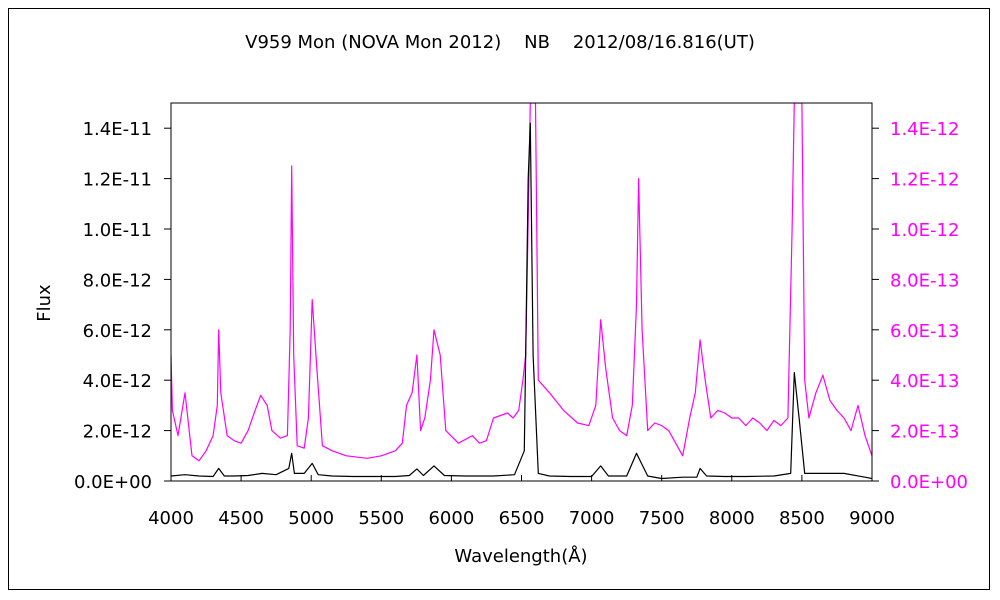  What do you see at coordinates (117, 381) in the screenshot?
I see `y-left-tick-label: 4.0E-12` at bounding box center [117, 381].